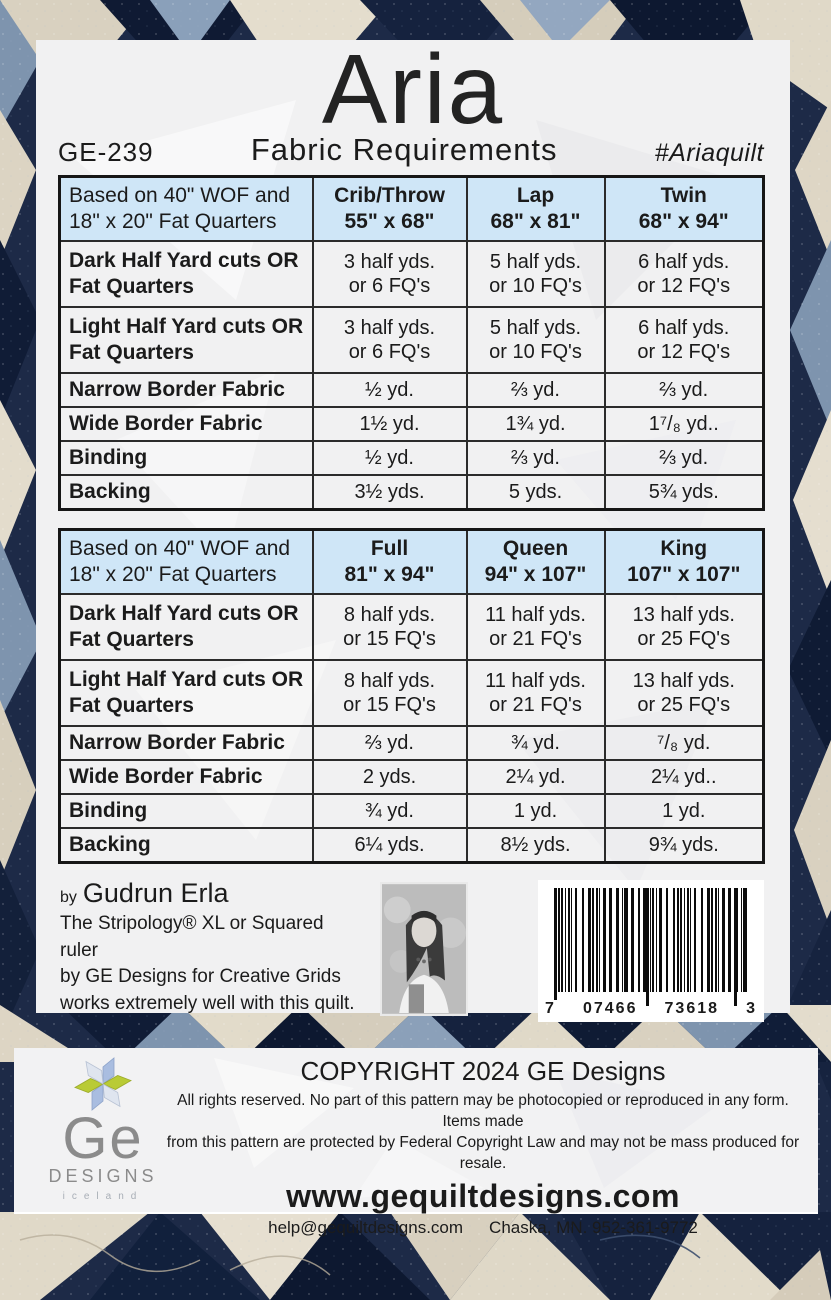  I want to click on barcode-group1: 07466, so click(610, 1009).